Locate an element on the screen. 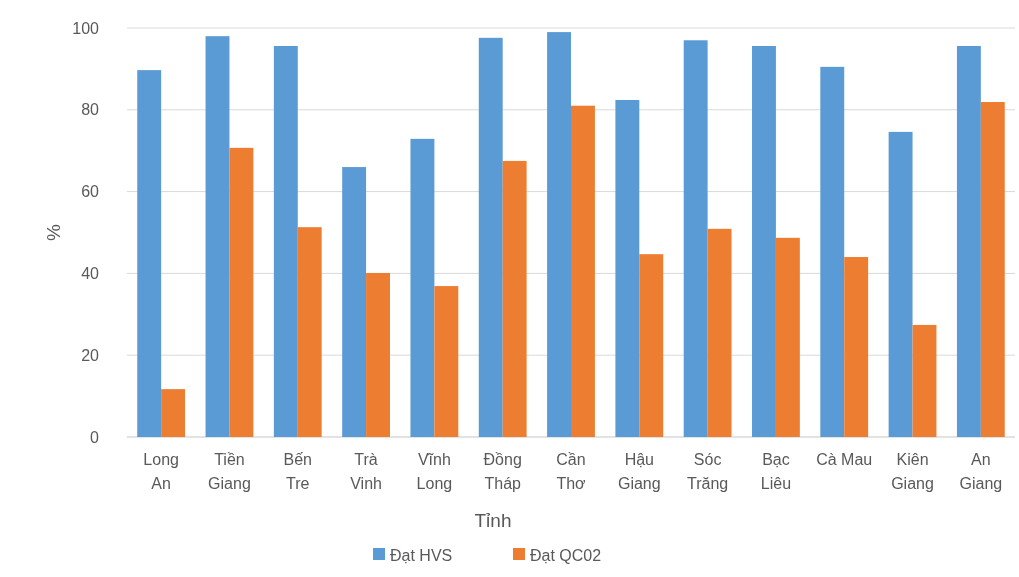  y-tick-label: 80 is located at coordinates (90, 110).